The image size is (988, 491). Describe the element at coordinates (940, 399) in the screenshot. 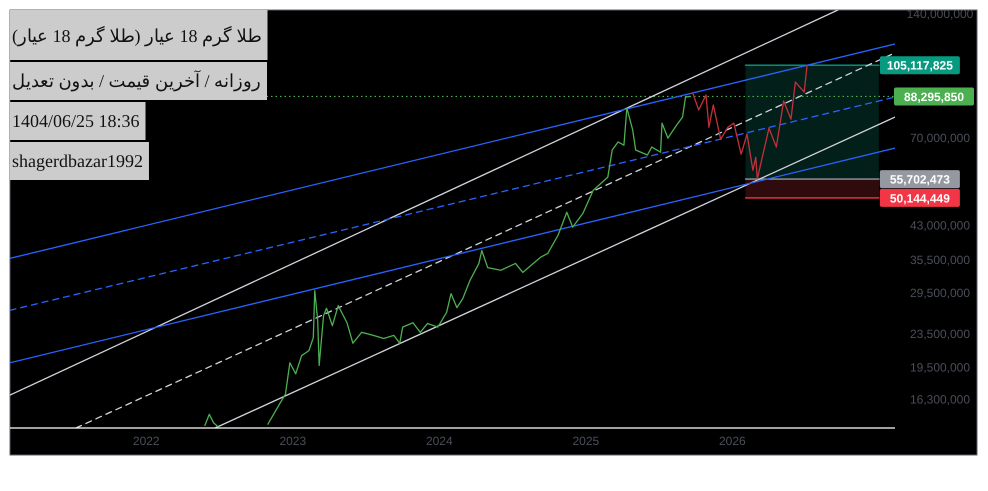

I see `y-tick-label: 16,300,000` at that location.